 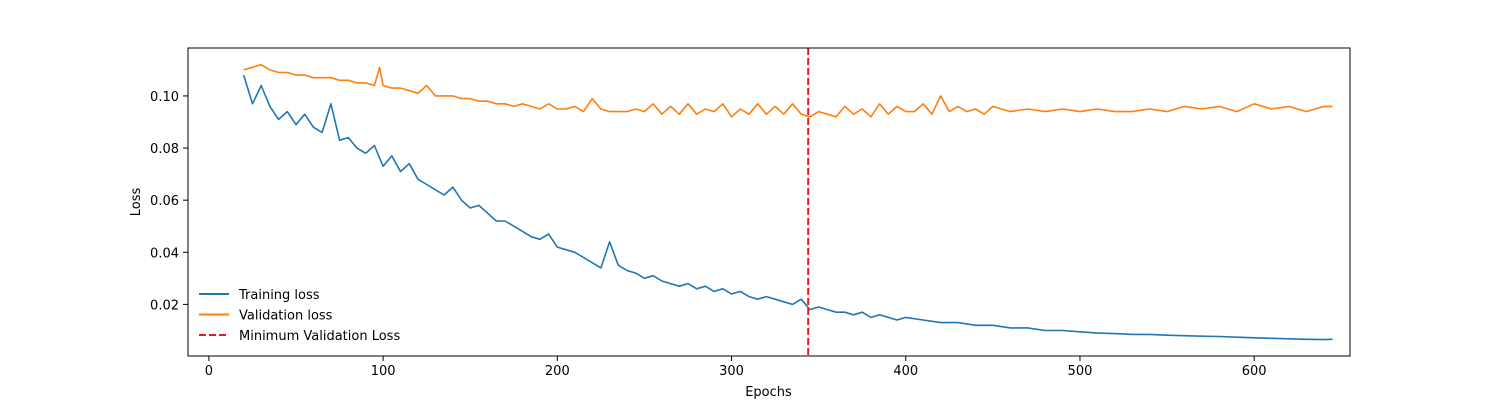 What do you see at coordinates (557, 371) in the screenshot?
I see `x-tick-label: 200` at bounding box center [557, 371].